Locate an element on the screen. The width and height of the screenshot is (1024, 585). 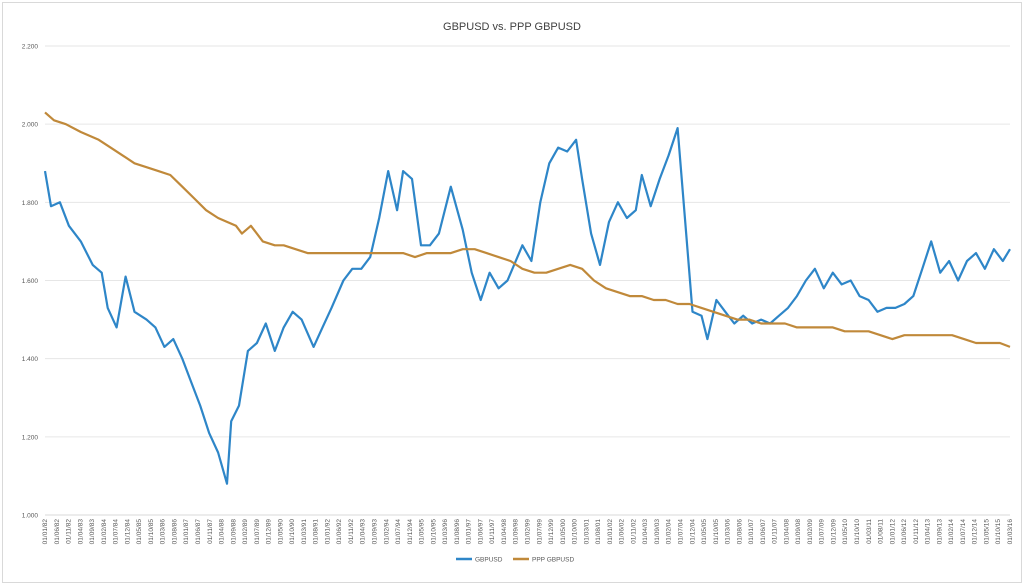
x-tick-label: 01/07/89 is located at coordinates (257, 532).